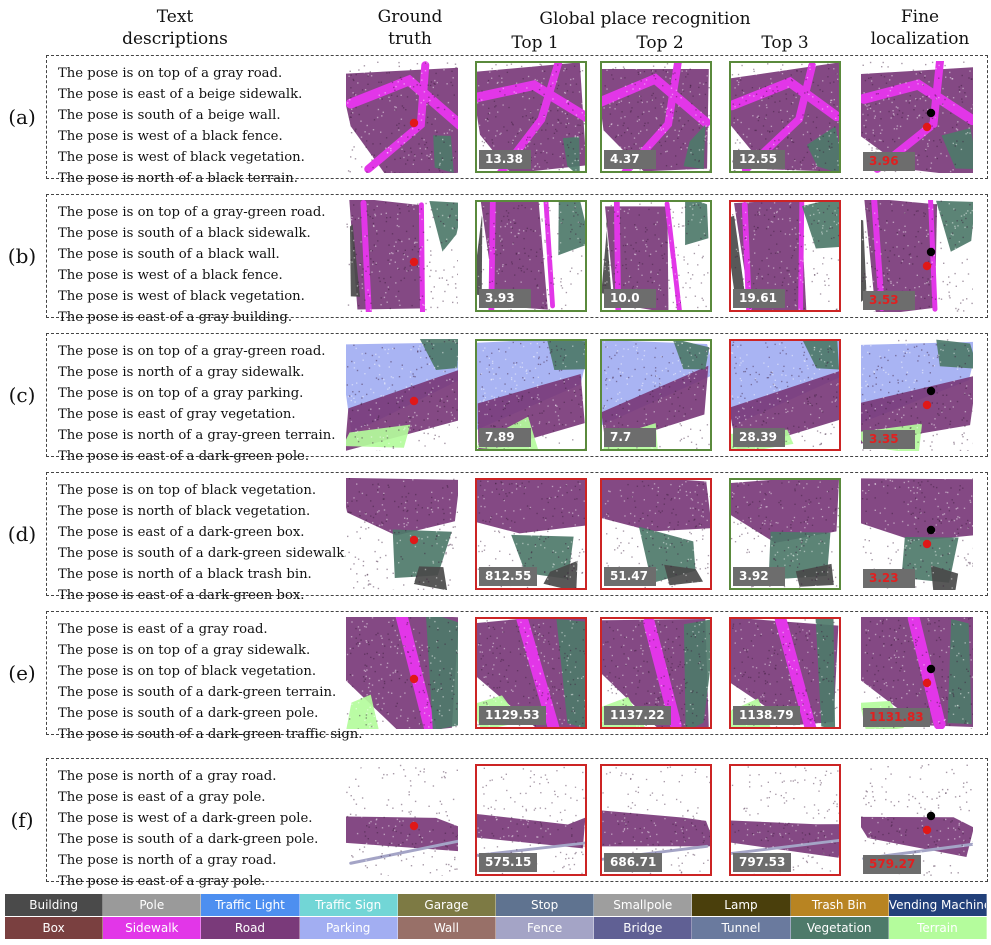 This screenshot has height=945, width=991. Describe the element at coordinates (762, 862) in the screenshot. I see `retrieval-distance-badge: 797.53` at that location.